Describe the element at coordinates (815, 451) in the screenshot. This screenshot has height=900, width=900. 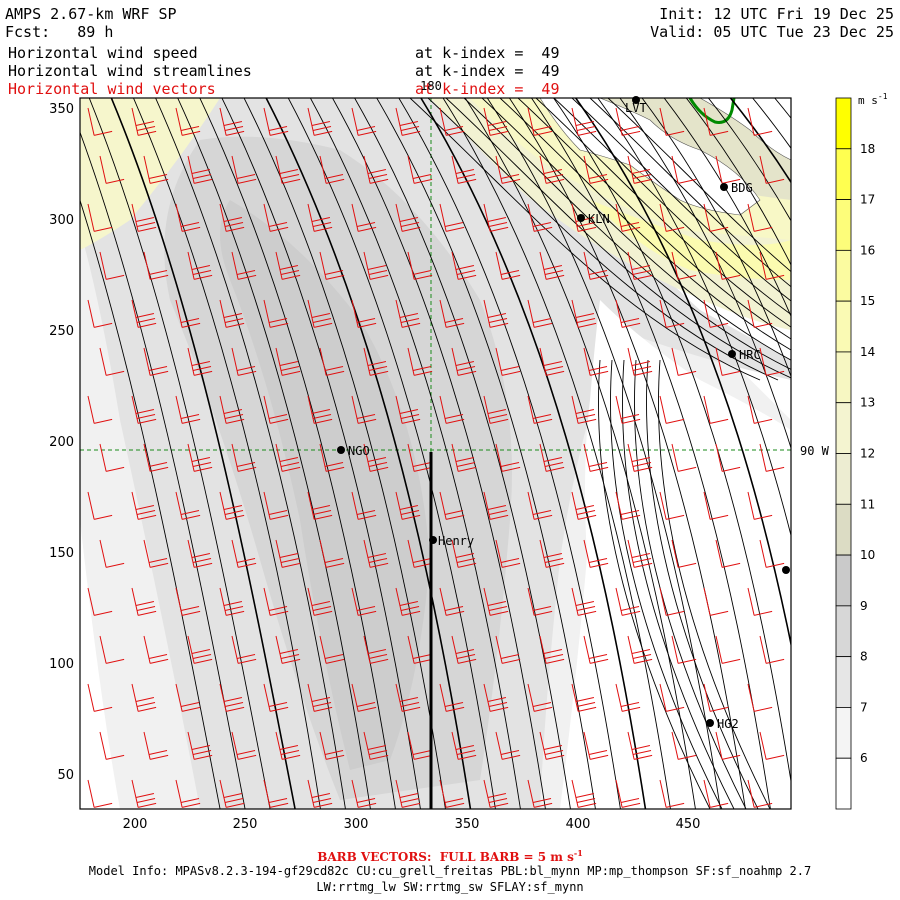
I see `parallel-label: 90 W` at that location.